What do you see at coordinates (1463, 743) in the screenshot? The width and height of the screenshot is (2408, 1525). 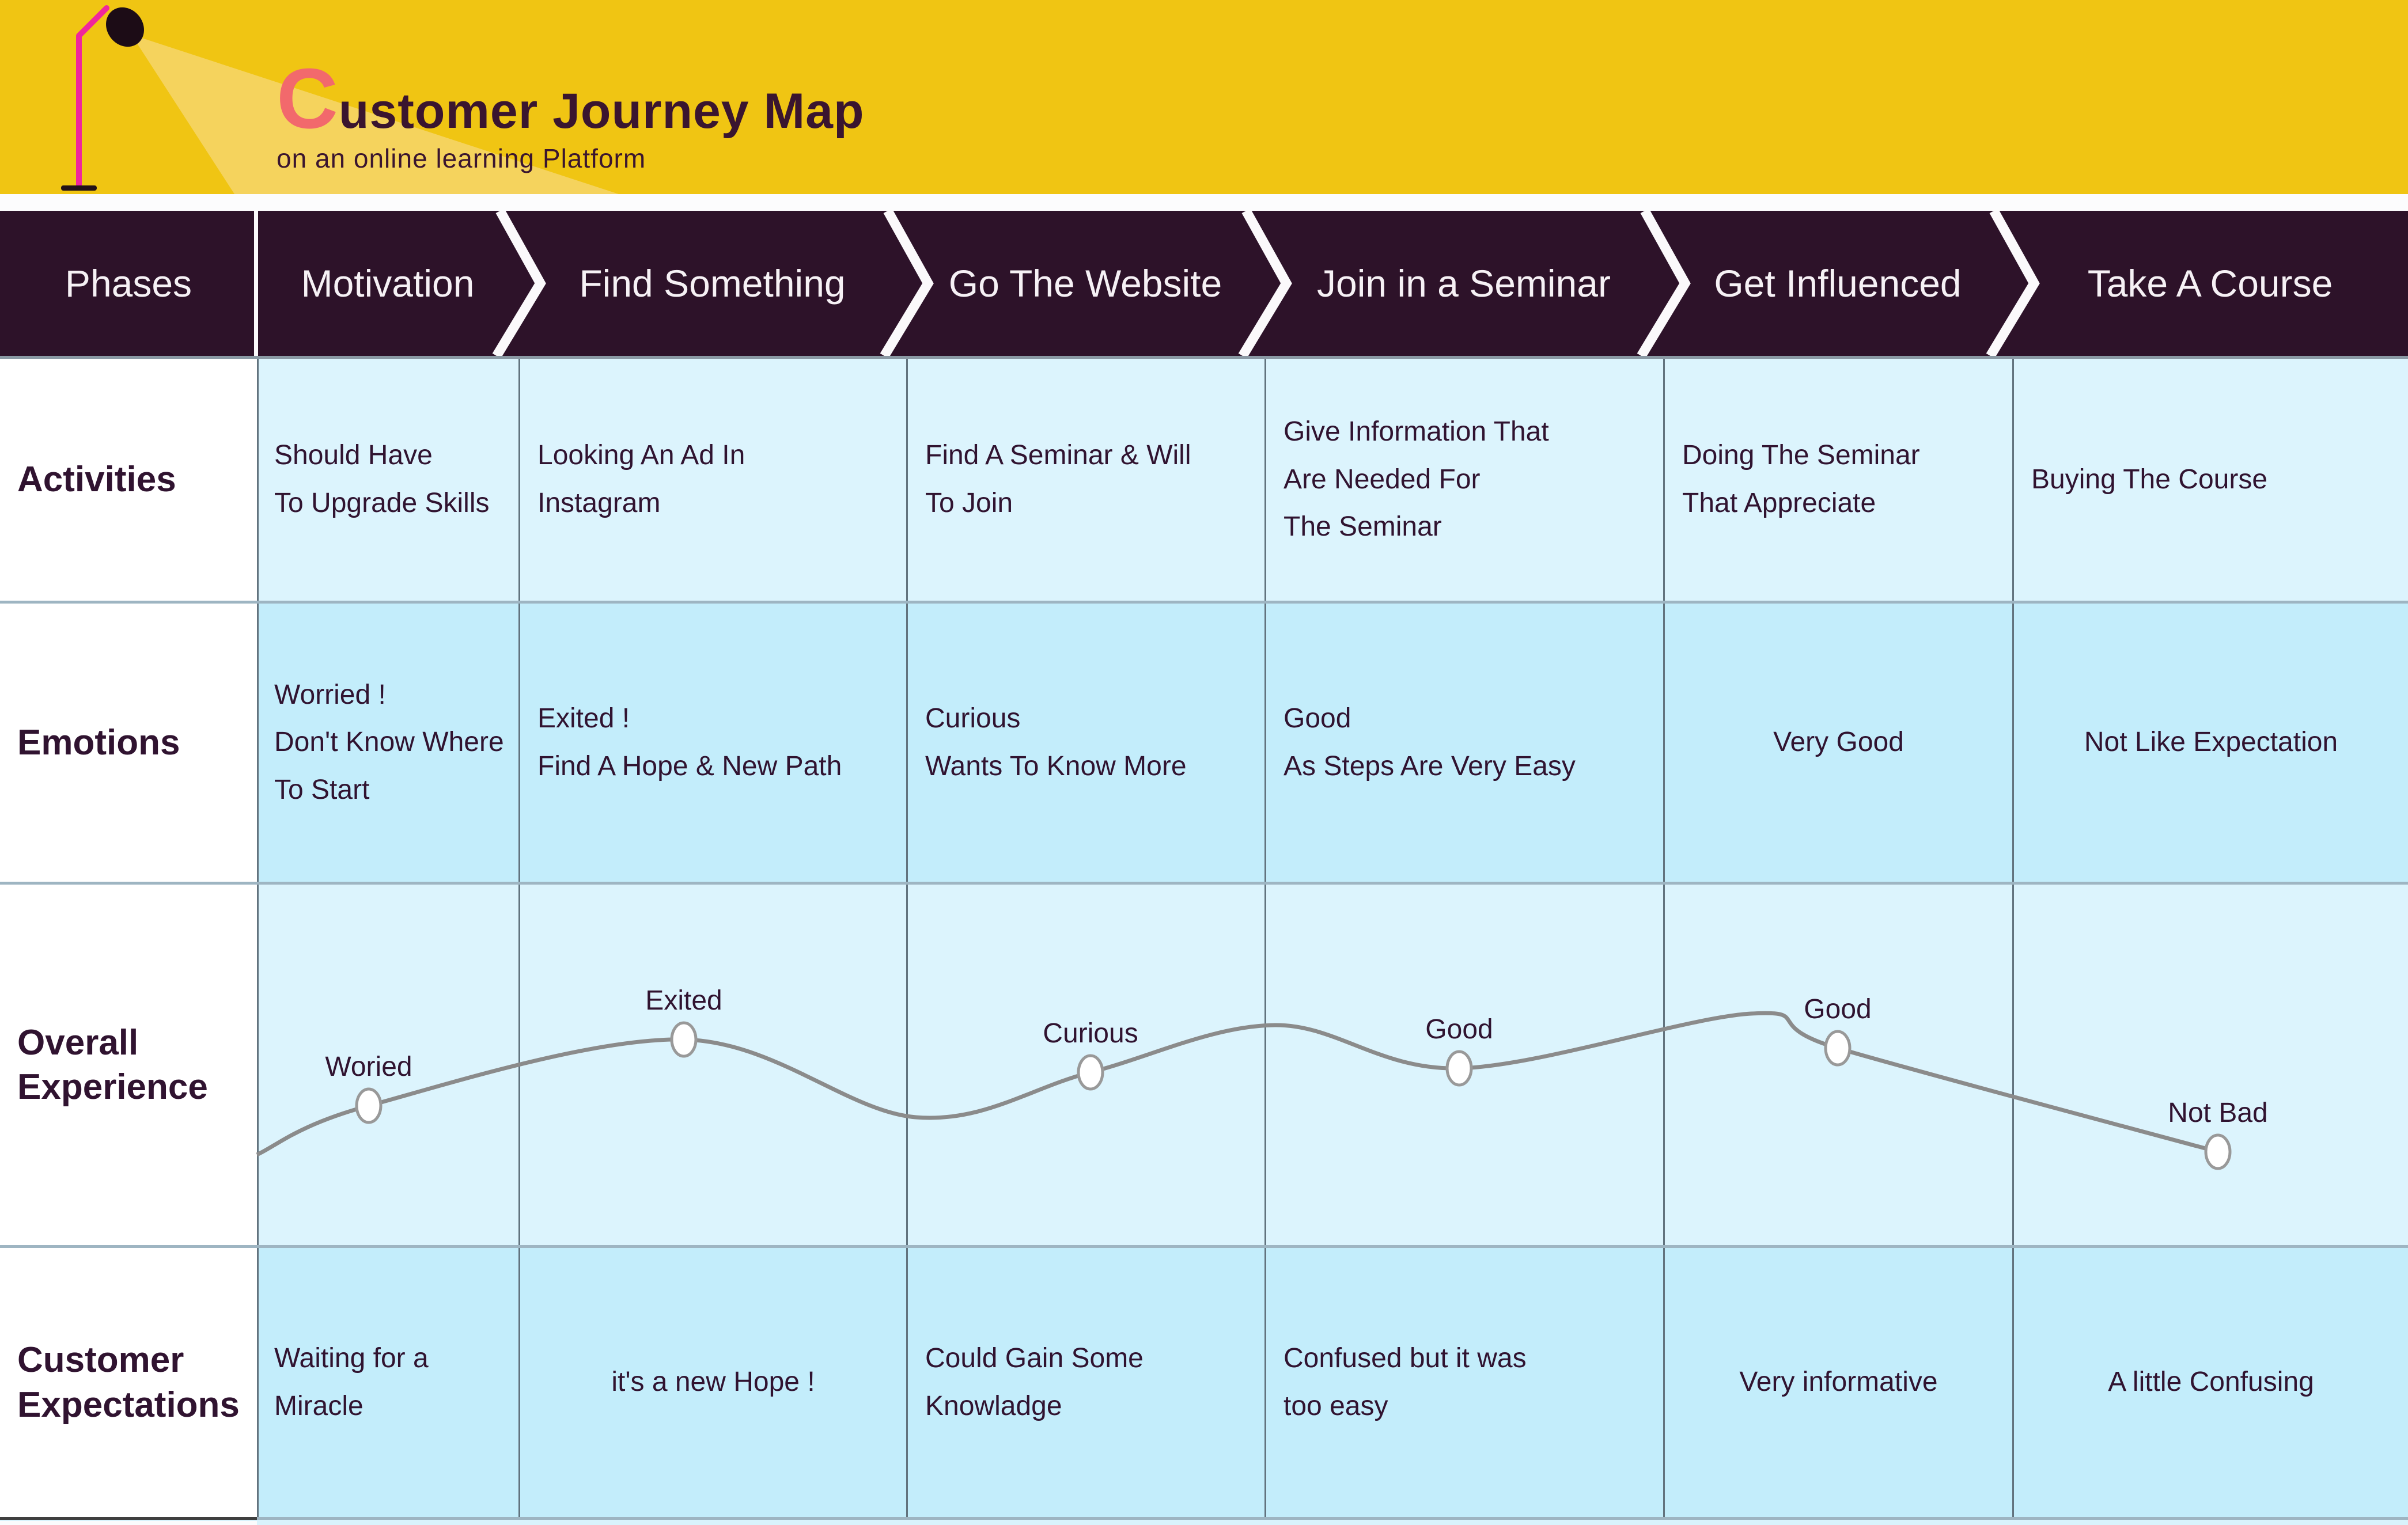 I see `cell-emotions-join-in-a-seminar: Good As Steps Are Very Easy` at bounding box center [1463, 743].